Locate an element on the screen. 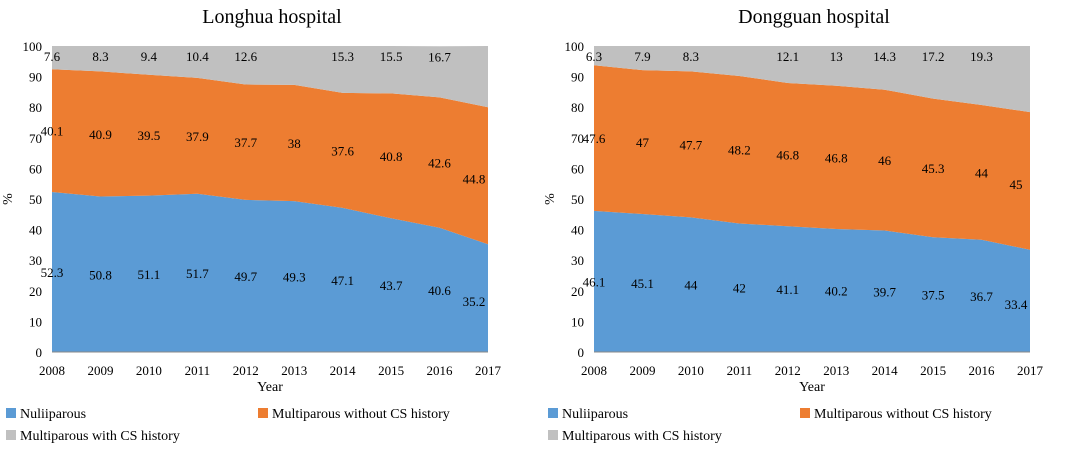 This screenshot has height=451, width=1084. data-label-multi-cs: 12.6 is located at coordinates (245, 56).